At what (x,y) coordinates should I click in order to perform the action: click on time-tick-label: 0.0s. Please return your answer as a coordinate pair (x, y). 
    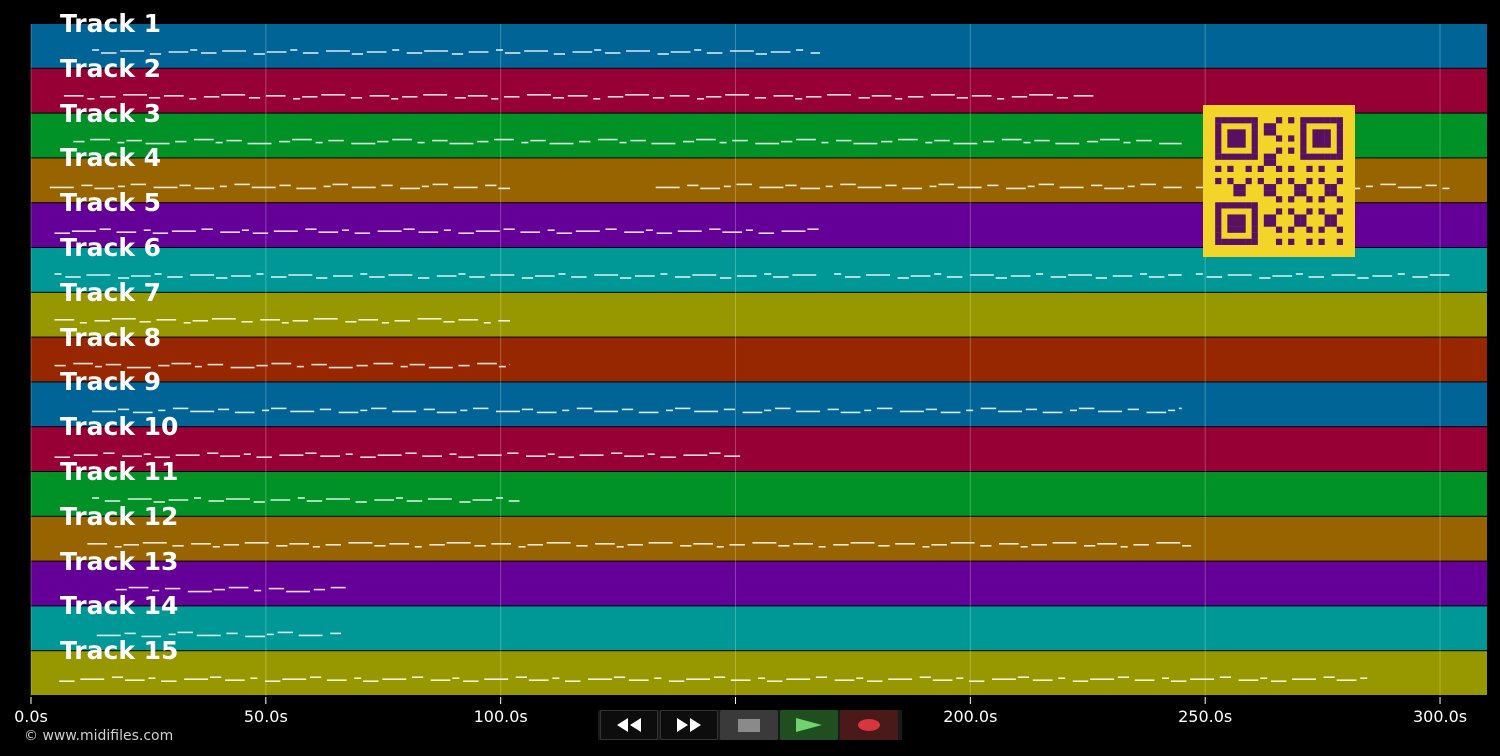
    Looking at the image, I should click on (31, 716).